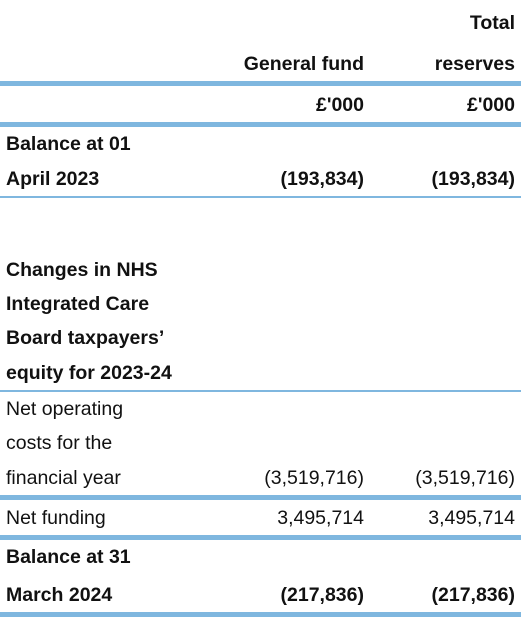  I want to click on section-heading-4: equity for 2023-24, so click(107, 373).